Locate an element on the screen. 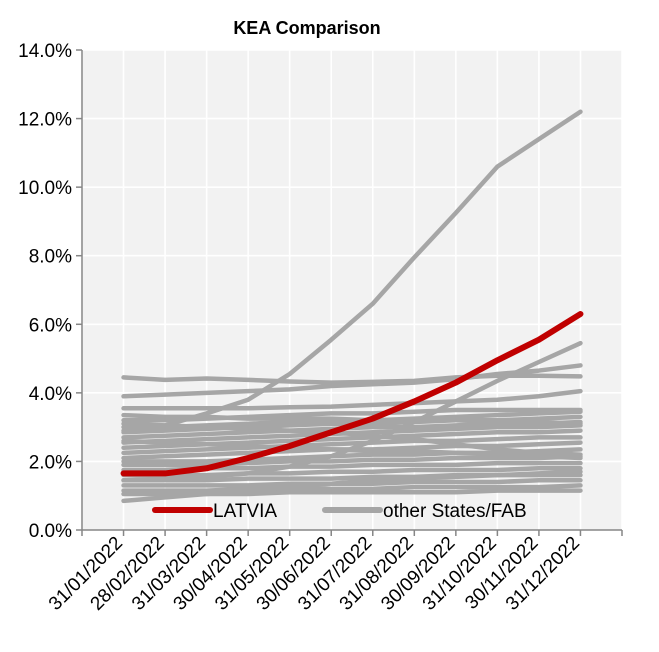 This screenshot has height=652, width=659. chart-title: KEA Comparison is located at coordinates (306, 28).